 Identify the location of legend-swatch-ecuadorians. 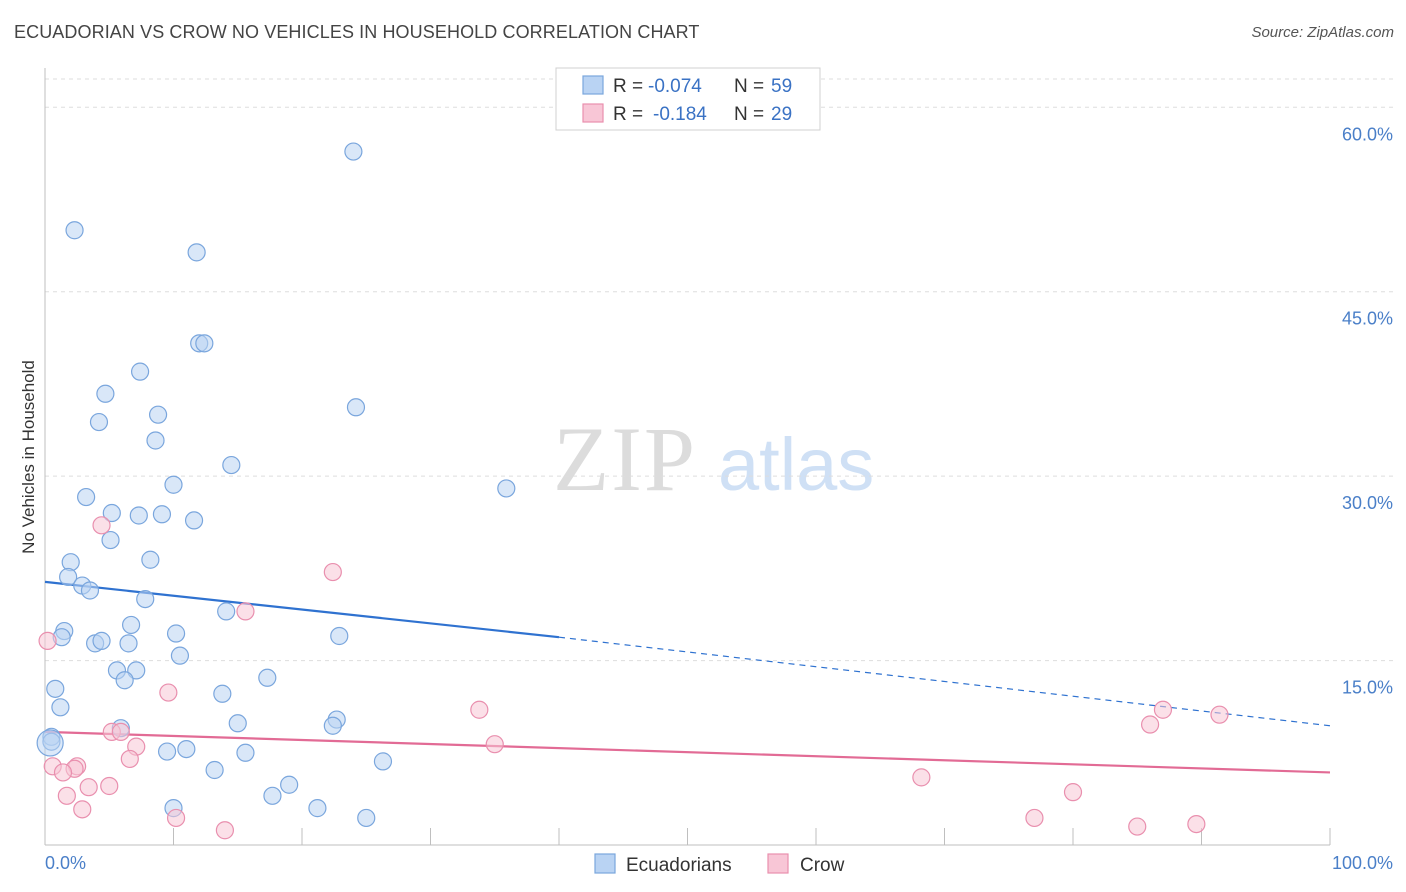
(593, 85).